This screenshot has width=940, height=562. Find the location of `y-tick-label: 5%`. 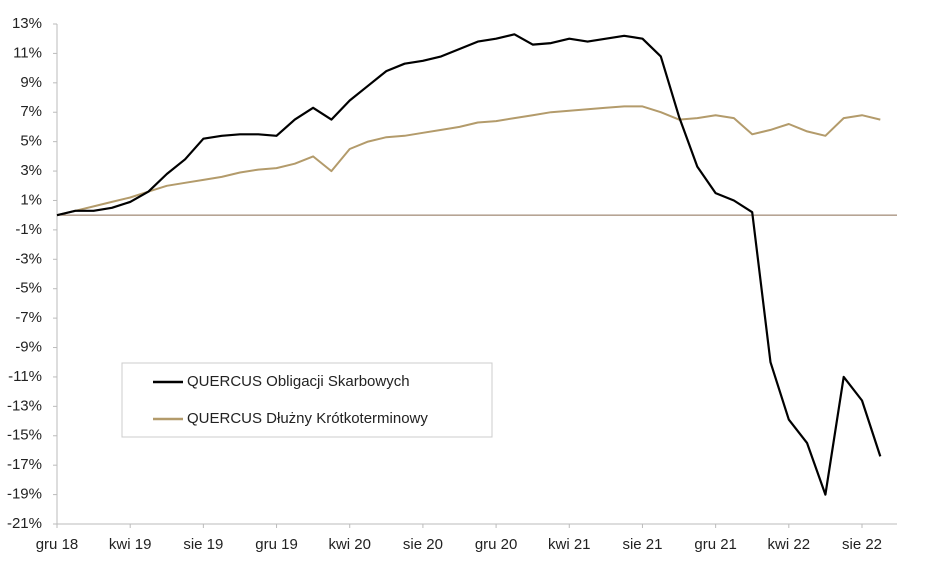

y-tick-label: 5% is located at coordinates (31, 141).